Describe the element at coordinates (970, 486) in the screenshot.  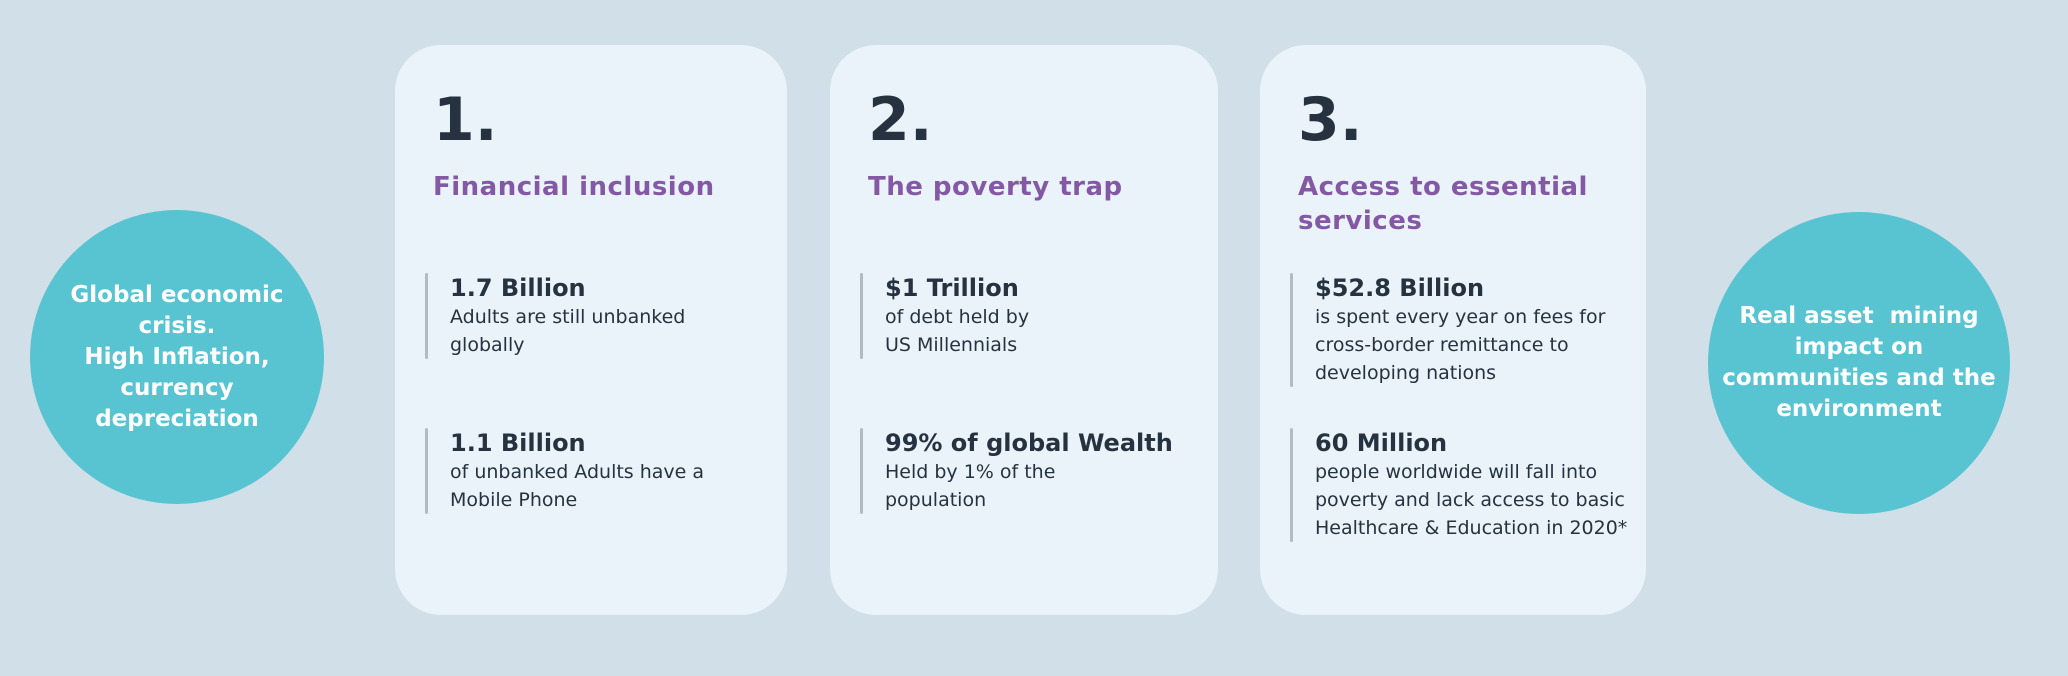
I see `stat-description: Held by 1% of the population` at that location.